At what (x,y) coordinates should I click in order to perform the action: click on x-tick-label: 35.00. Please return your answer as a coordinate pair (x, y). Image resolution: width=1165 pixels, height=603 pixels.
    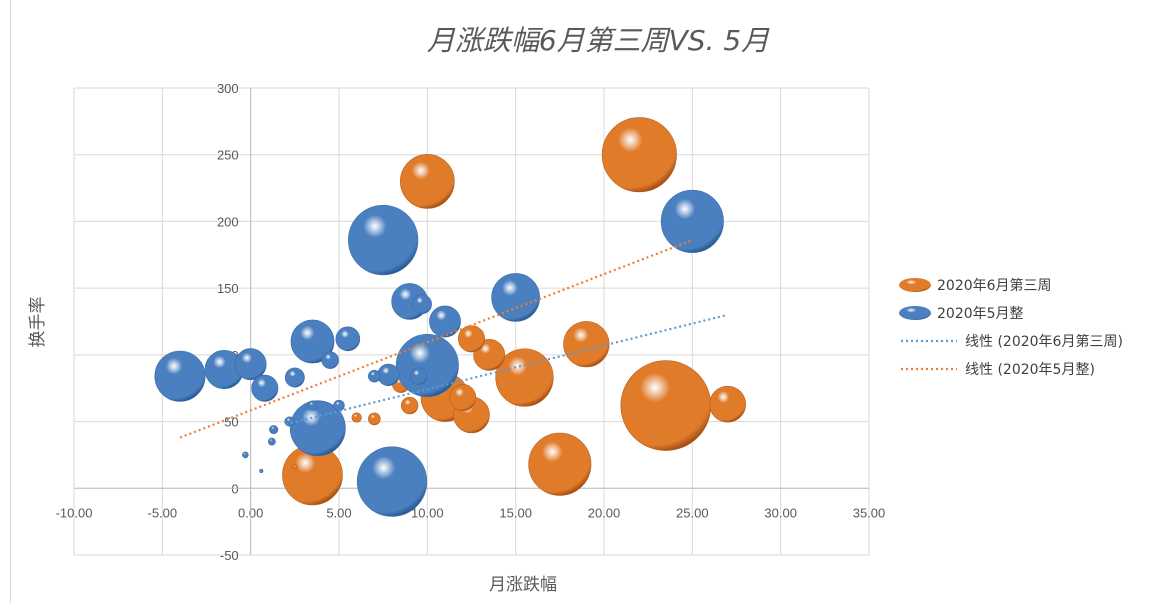
    Looking at the image, I should click on (869, 512).